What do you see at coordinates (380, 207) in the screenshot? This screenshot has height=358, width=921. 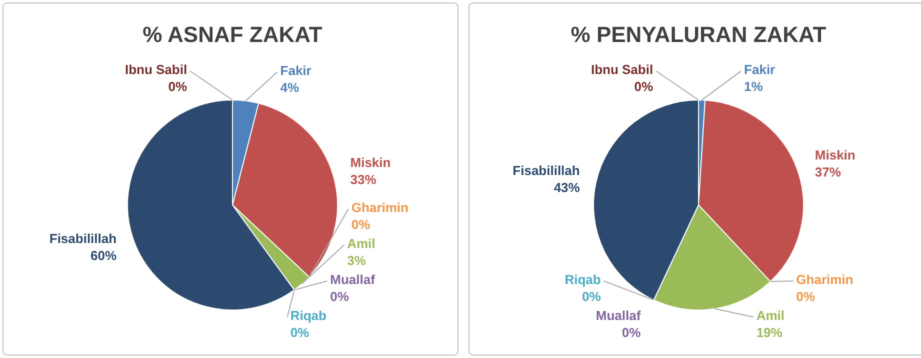 I see `category-label: Gharimin` at bounding box center [380, 207].